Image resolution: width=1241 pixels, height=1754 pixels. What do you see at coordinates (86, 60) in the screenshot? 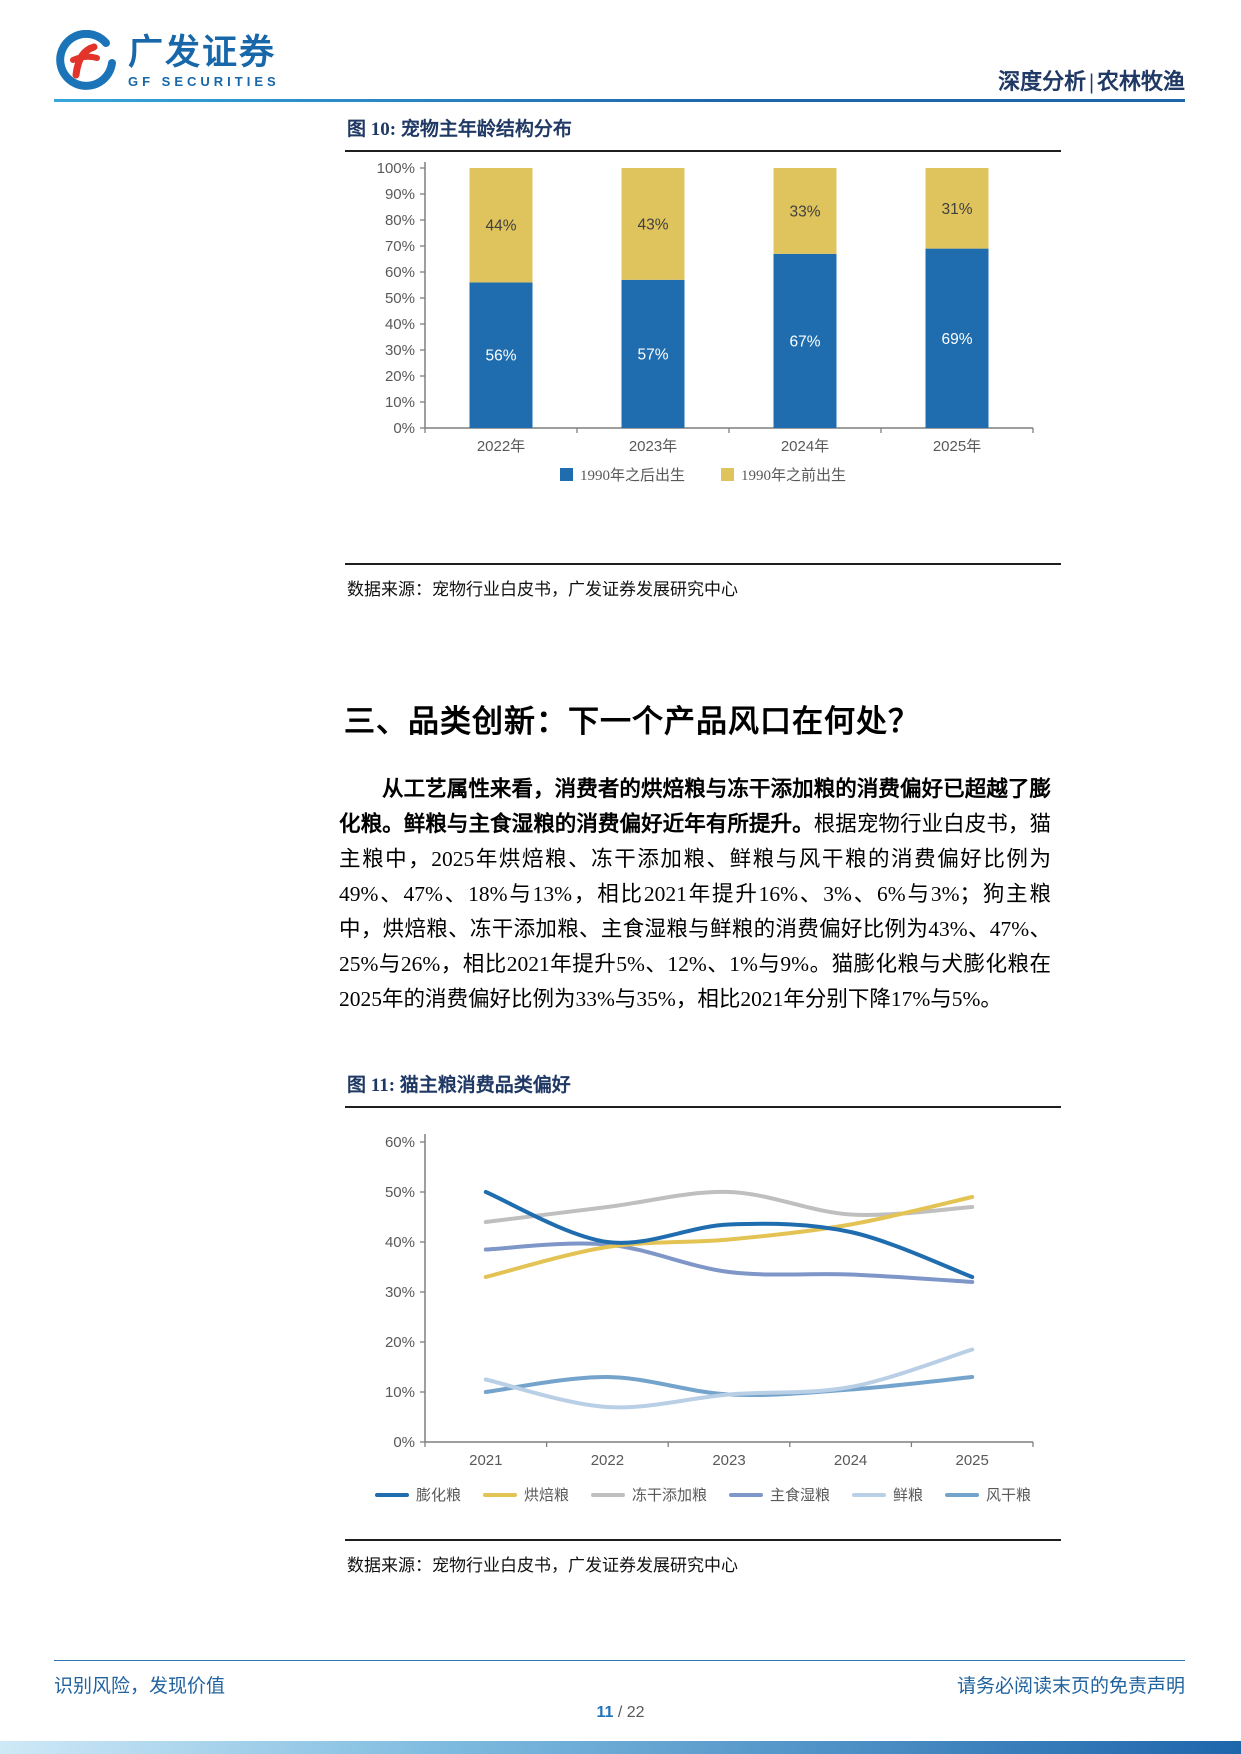
I see `gf-logo-icon` at bounding box center [86, 60].